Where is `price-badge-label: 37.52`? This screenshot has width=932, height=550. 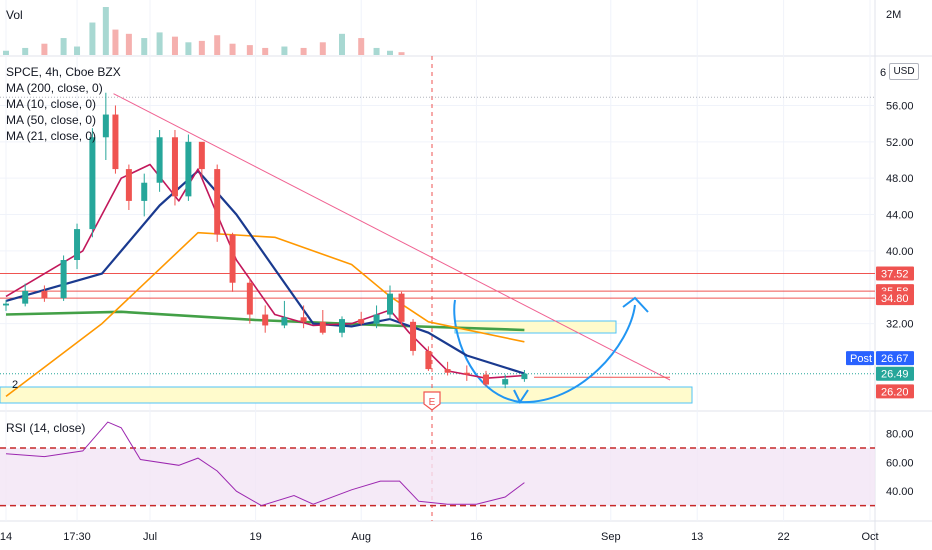
price-badge-label: 37.52 is located at coordinates (895, 274).